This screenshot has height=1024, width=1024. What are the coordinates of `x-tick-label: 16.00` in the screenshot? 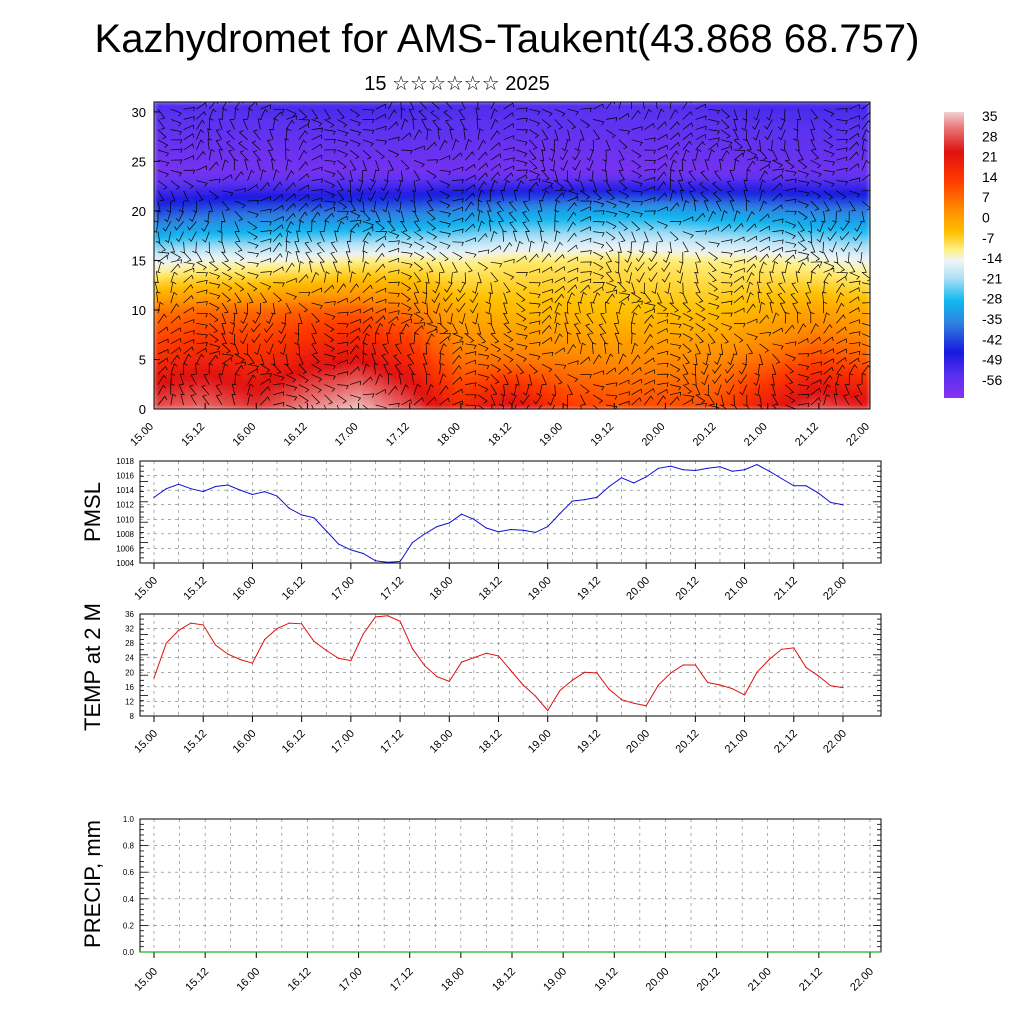 It's located at (245, 589).